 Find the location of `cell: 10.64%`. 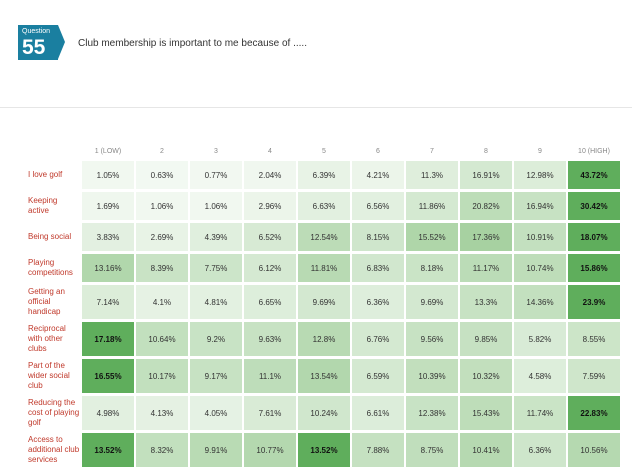

cell: 10.64% is located at coordinates (162, 339).